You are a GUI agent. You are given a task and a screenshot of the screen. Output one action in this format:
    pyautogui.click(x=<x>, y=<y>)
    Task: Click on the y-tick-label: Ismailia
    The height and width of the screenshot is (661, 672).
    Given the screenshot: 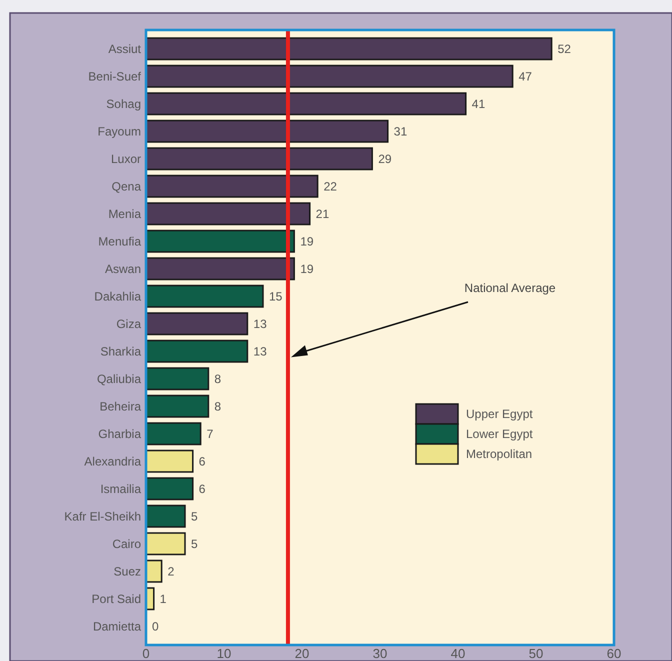 What is the action you would take?
    pyautogui.click(x=121, y=489)
    